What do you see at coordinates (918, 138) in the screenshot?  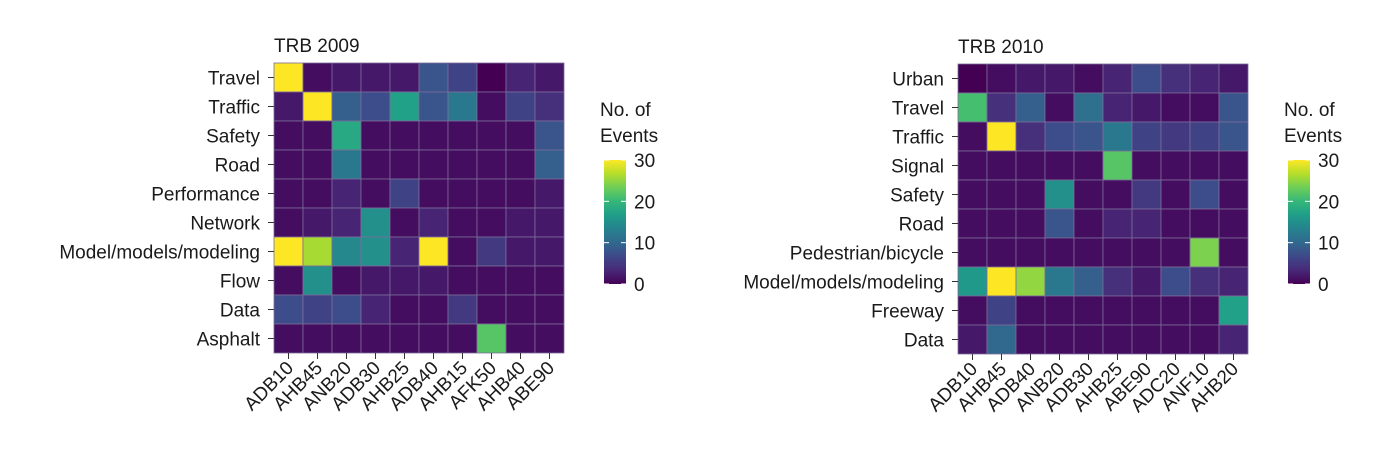 I see `row-label: Traffic` at bounding box center [918, 138].